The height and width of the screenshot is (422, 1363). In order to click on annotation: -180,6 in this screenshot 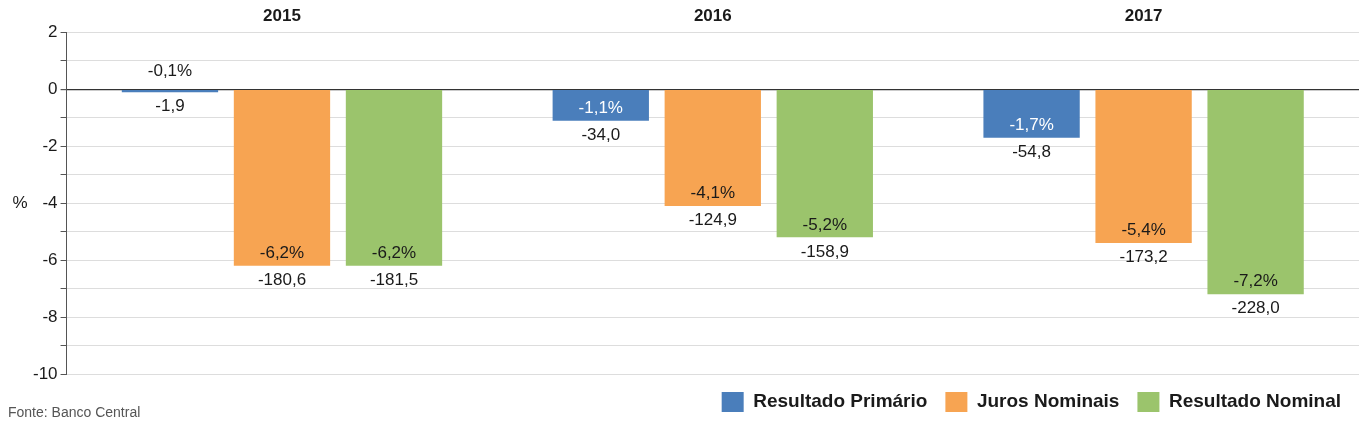, I will do `click(282, 280)`.